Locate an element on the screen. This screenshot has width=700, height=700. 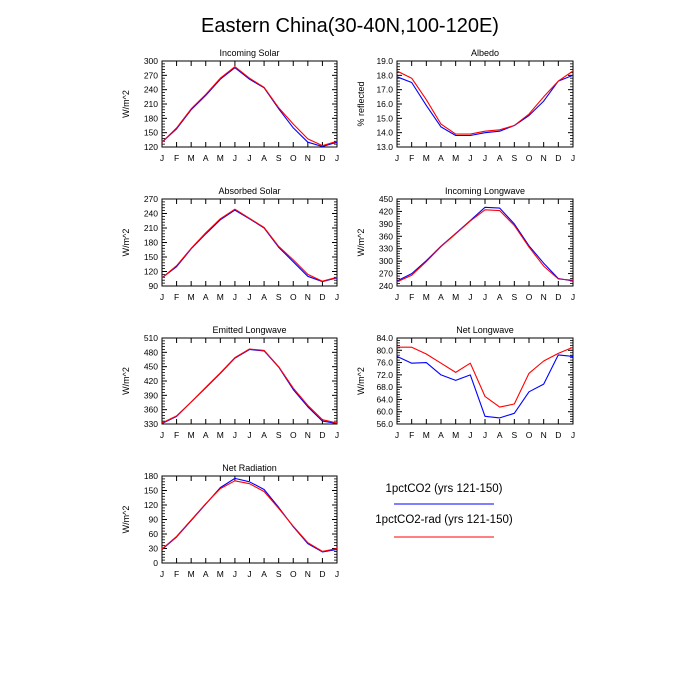
y-tick-label: 56.0 is located at coordinates (384, 424).